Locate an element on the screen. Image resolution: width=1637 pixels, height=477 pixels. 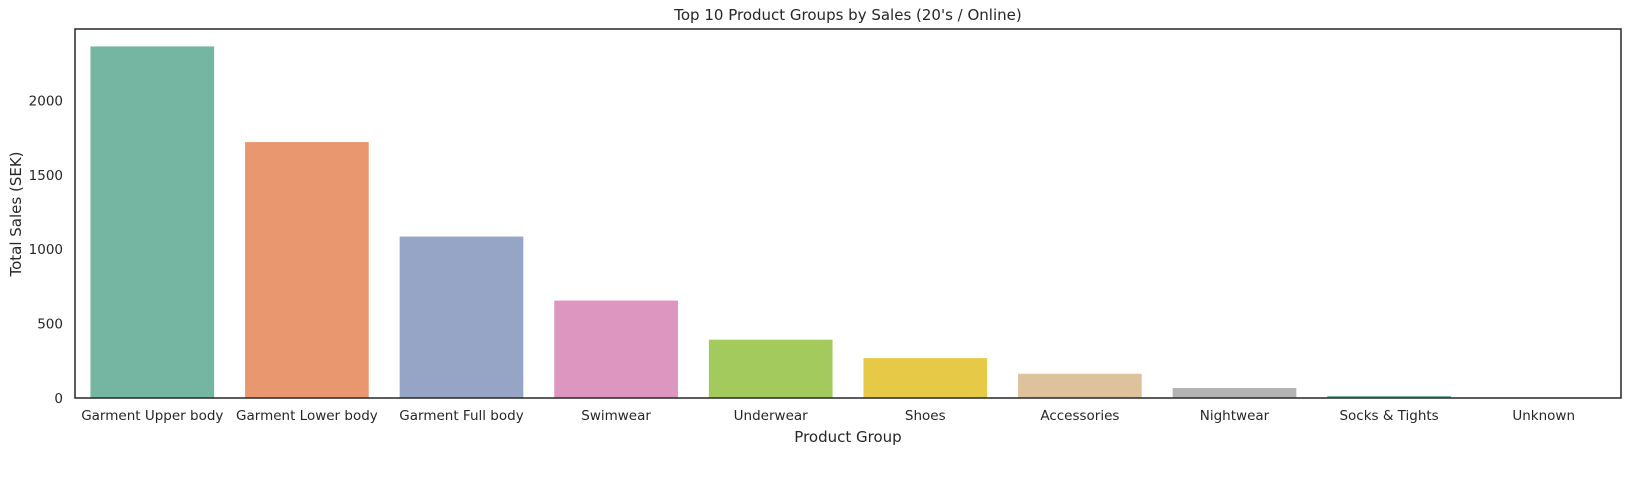
bar-swimwear is located at coordinates (616, 349).